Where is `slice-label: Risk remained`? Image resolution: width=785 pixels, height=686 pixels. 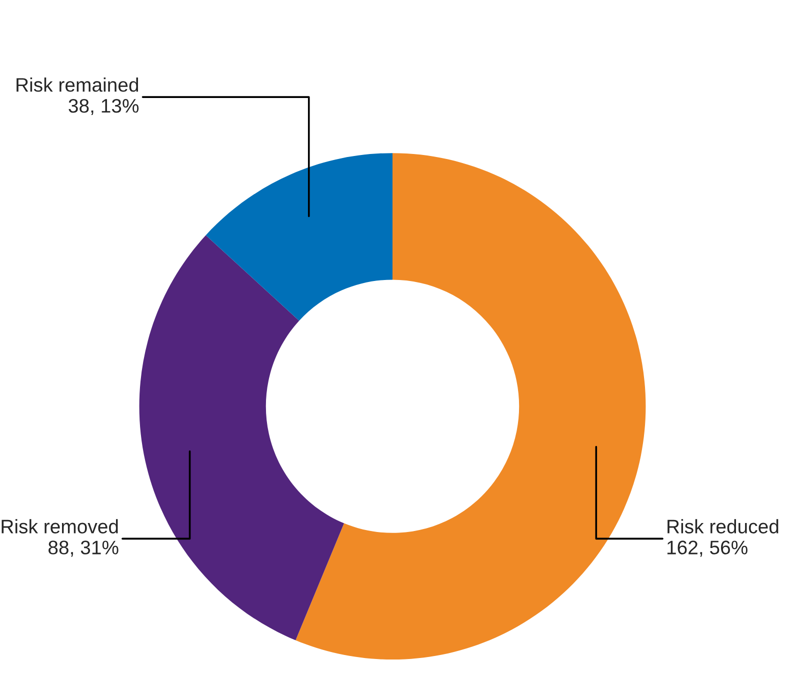
slice-label: Risk remained is located at coordinates (77, 85).